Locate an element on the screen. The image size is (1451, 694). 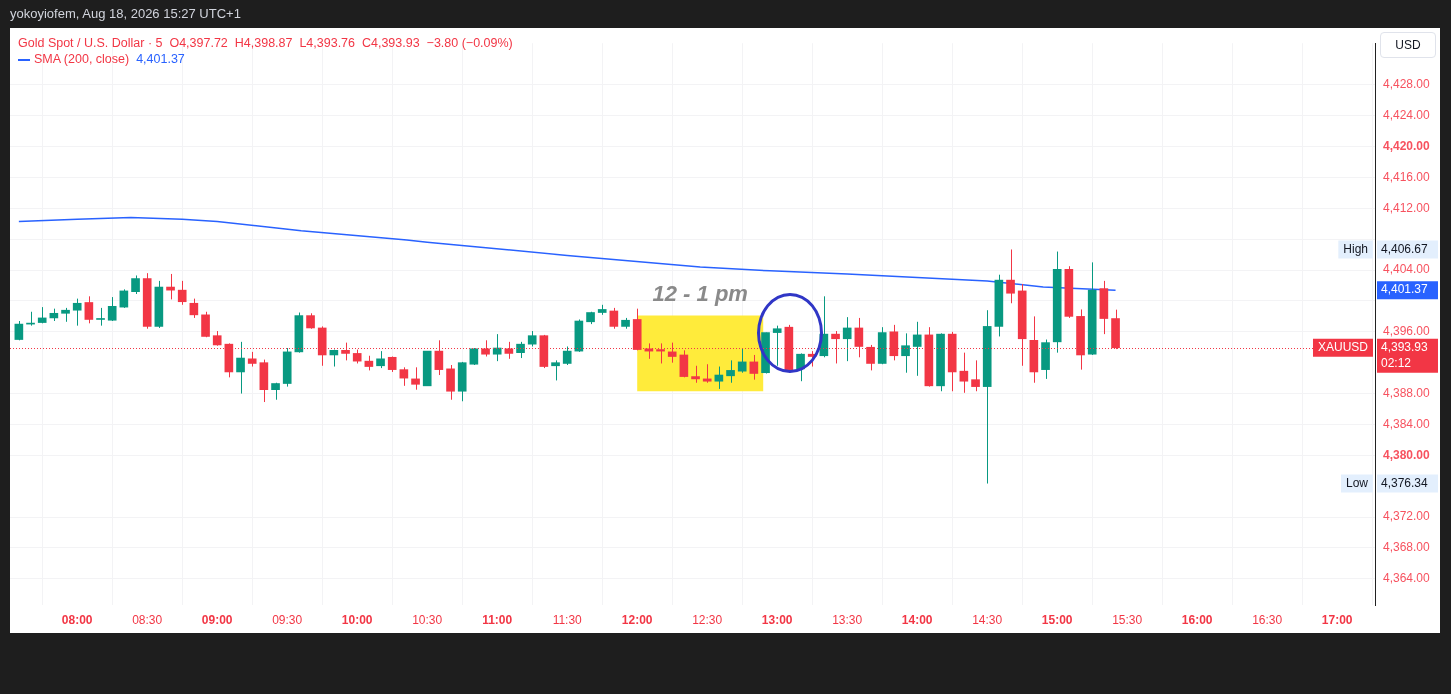
annotation: Low is located at coordinates (1357, 482).